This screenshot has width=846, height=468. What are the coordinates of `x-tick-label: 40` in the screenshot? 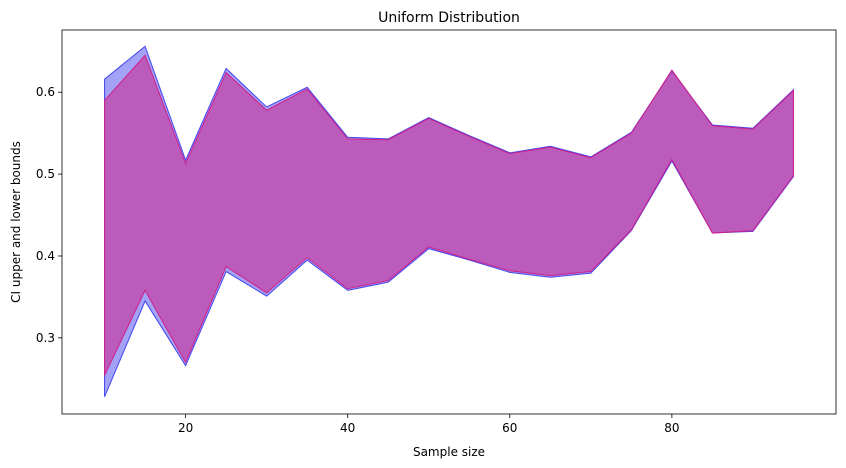 It's located at (347, 428).